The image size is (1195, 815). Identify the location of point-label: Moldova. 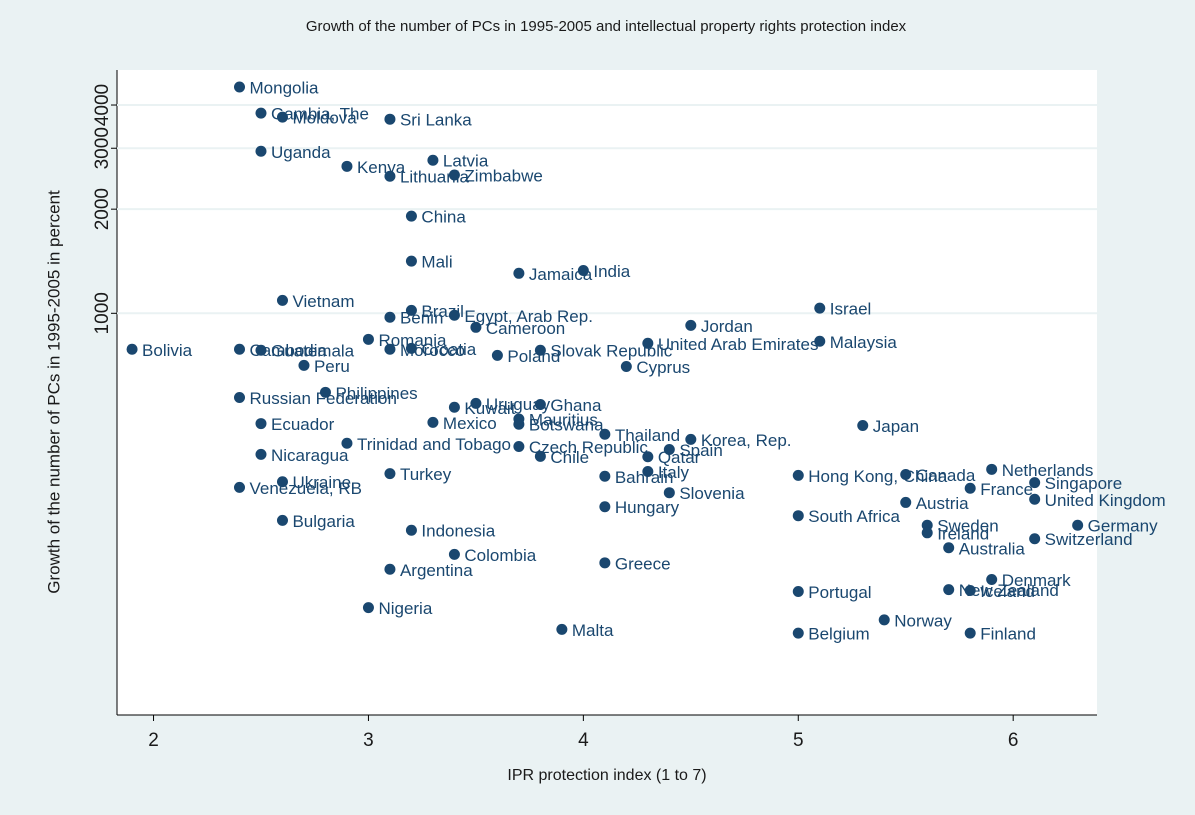
(324, 118).